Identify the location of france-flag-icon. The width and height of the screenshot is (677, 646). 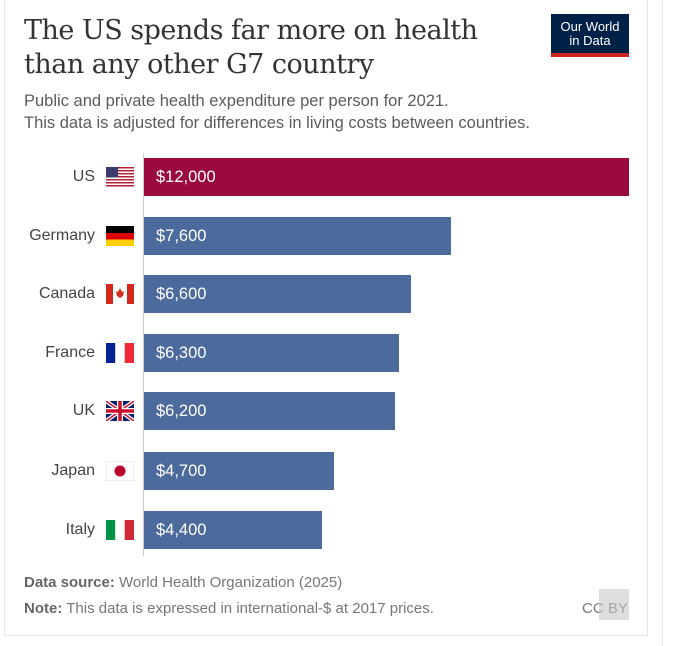
(120, 353).